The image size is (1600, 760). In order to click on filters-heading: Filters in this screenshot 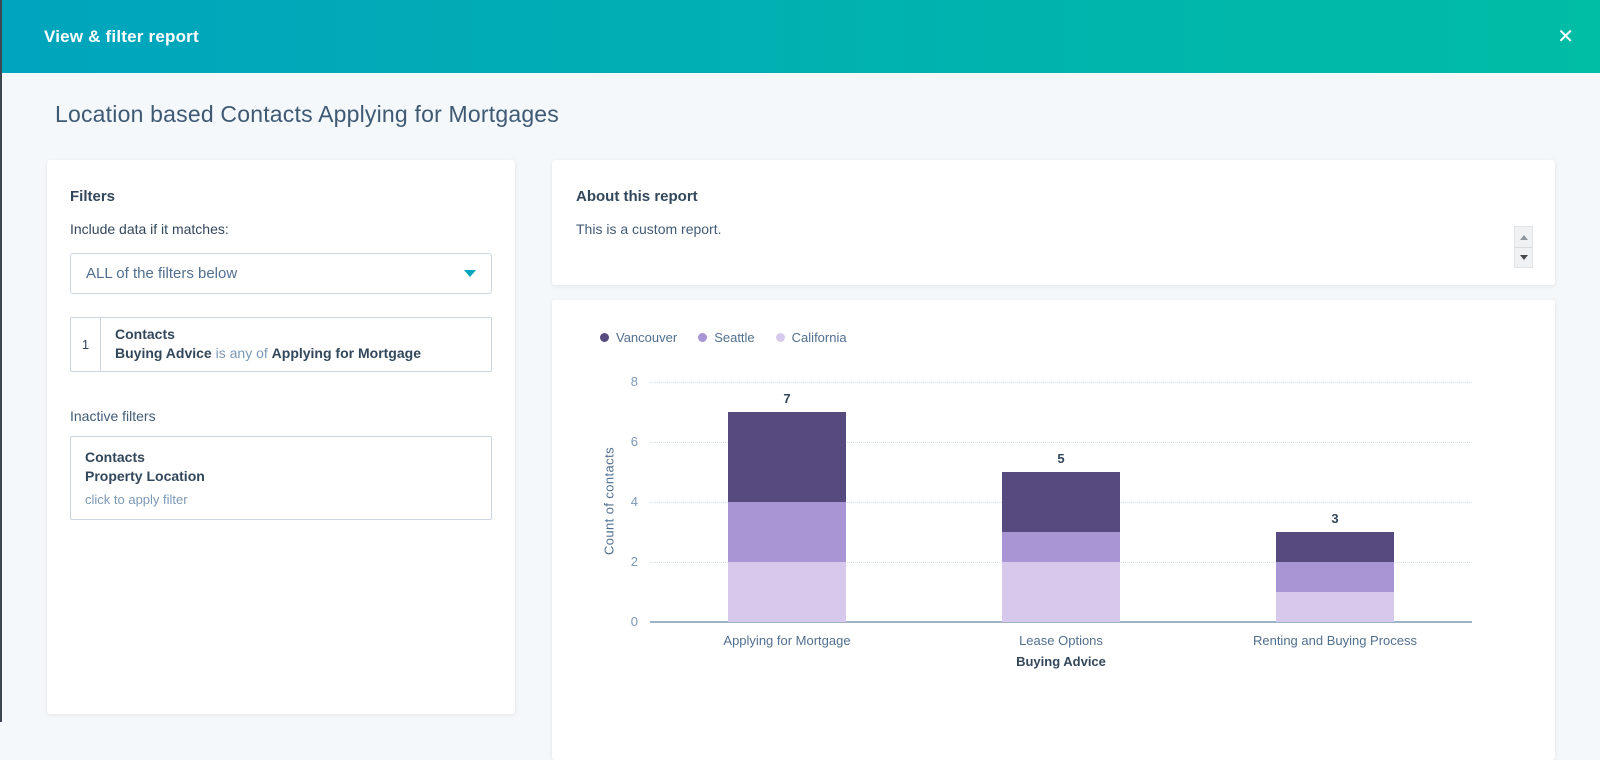, I will do `click(93, 196)`.